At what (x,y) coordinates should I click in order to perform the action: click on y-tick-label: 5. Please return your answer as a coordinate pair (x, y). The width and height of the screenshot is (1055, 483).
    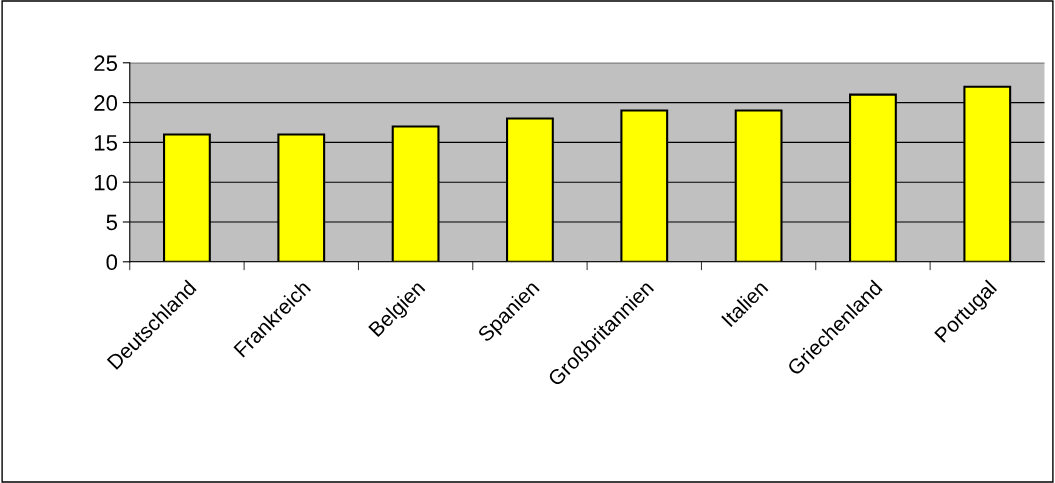
    Looking at the image, I should click on (112, 222).